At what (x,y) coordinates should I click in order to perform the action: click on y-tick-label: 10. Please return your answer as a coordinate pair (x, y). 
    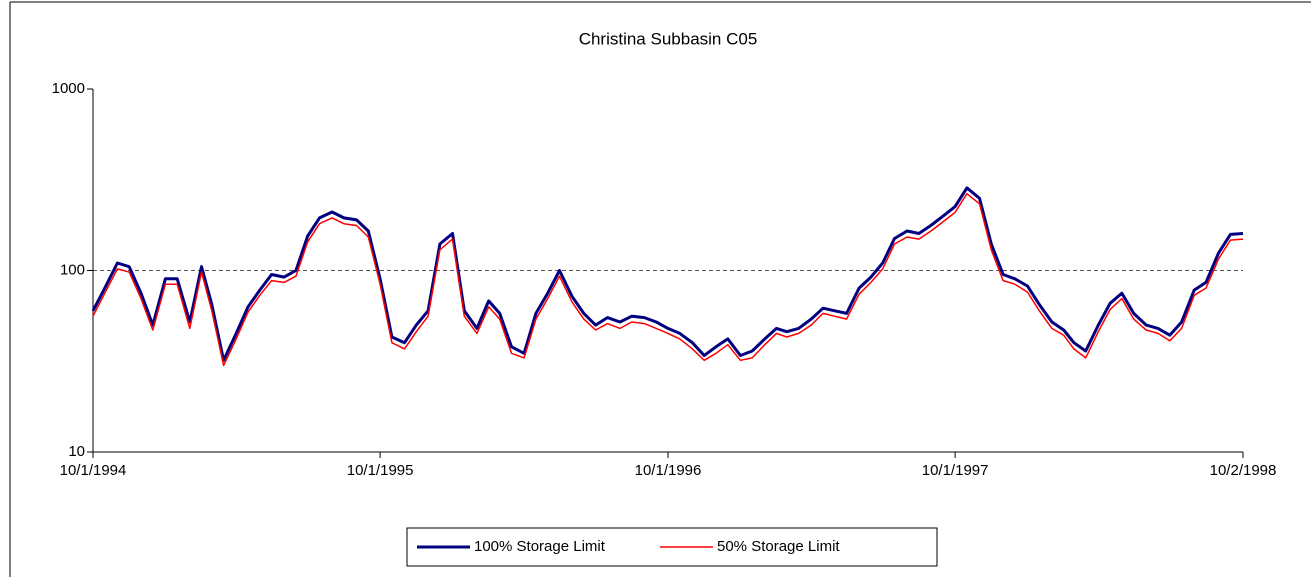
    Looking at the image, I should click on (76, 451).